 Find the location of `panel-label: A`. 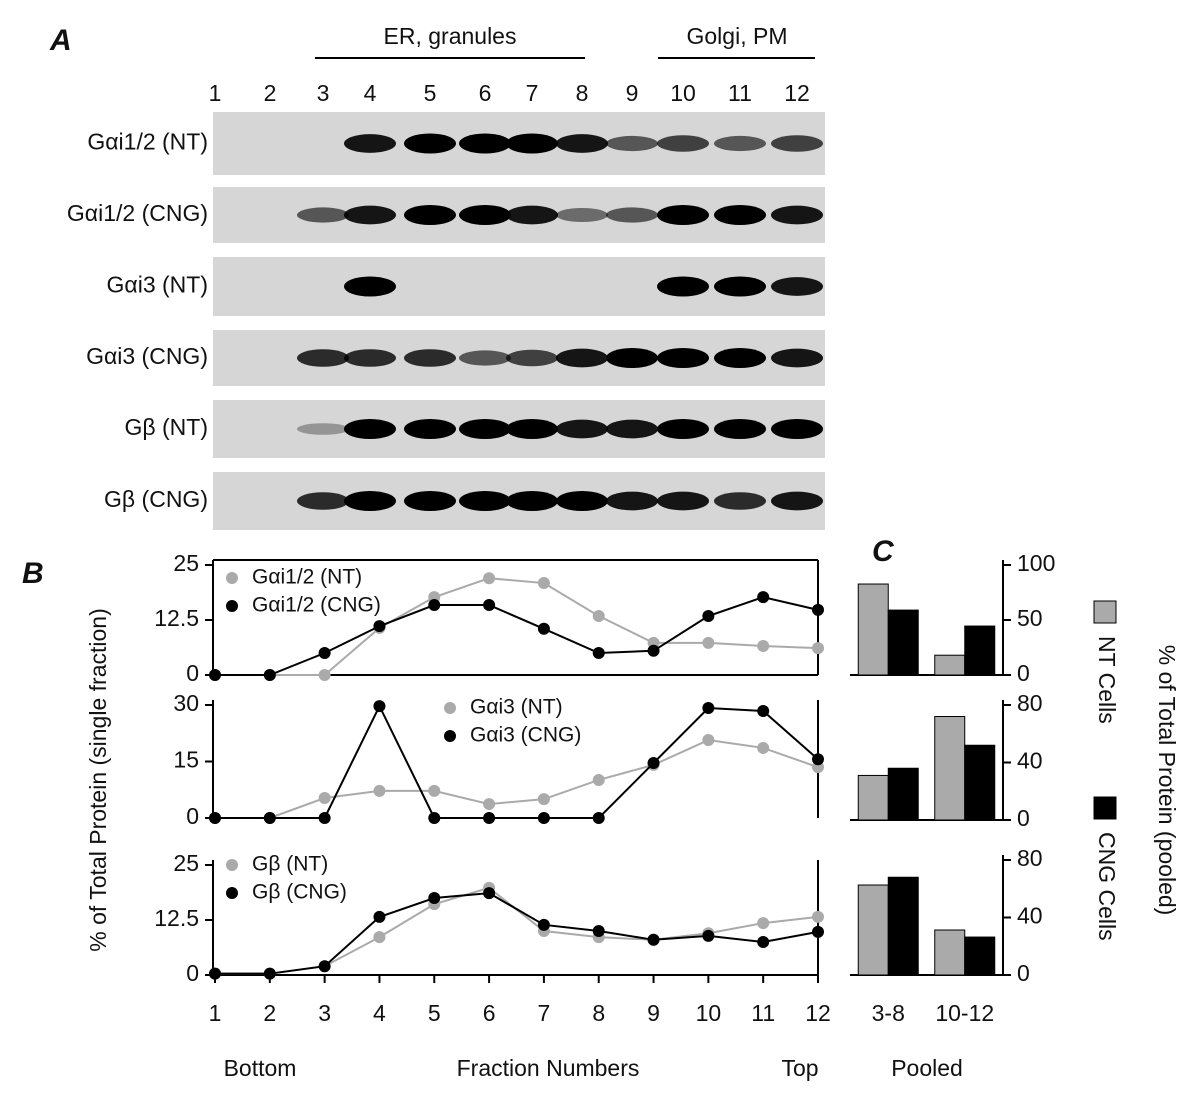

panel-label: A is located at coordinates (60, 40).